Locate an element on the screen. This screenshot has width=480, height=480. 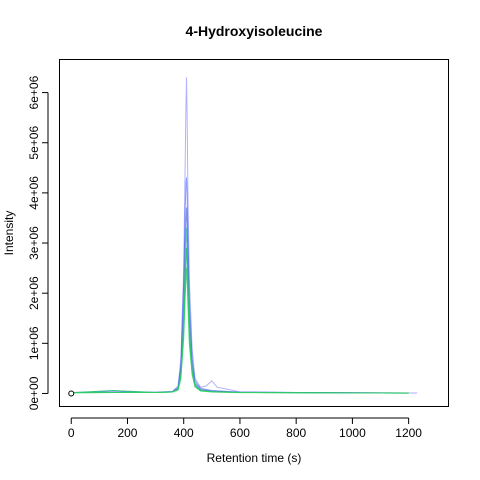
chart-title: 4-Hydroxyisoleucine is located at coordinates (254, 31).